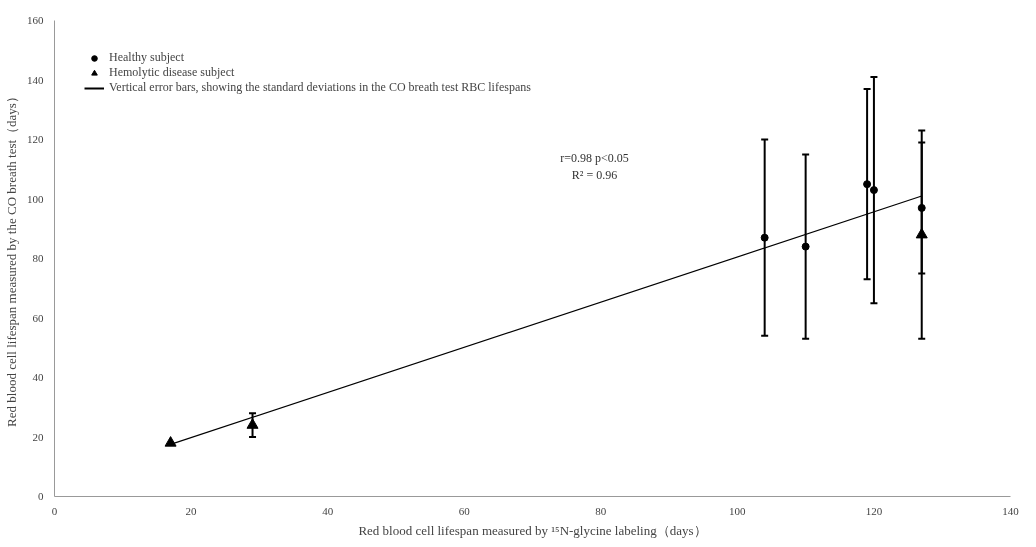 The image size is (1036, 547). I want to click on x-tick-label: 100, so click(738, 510).